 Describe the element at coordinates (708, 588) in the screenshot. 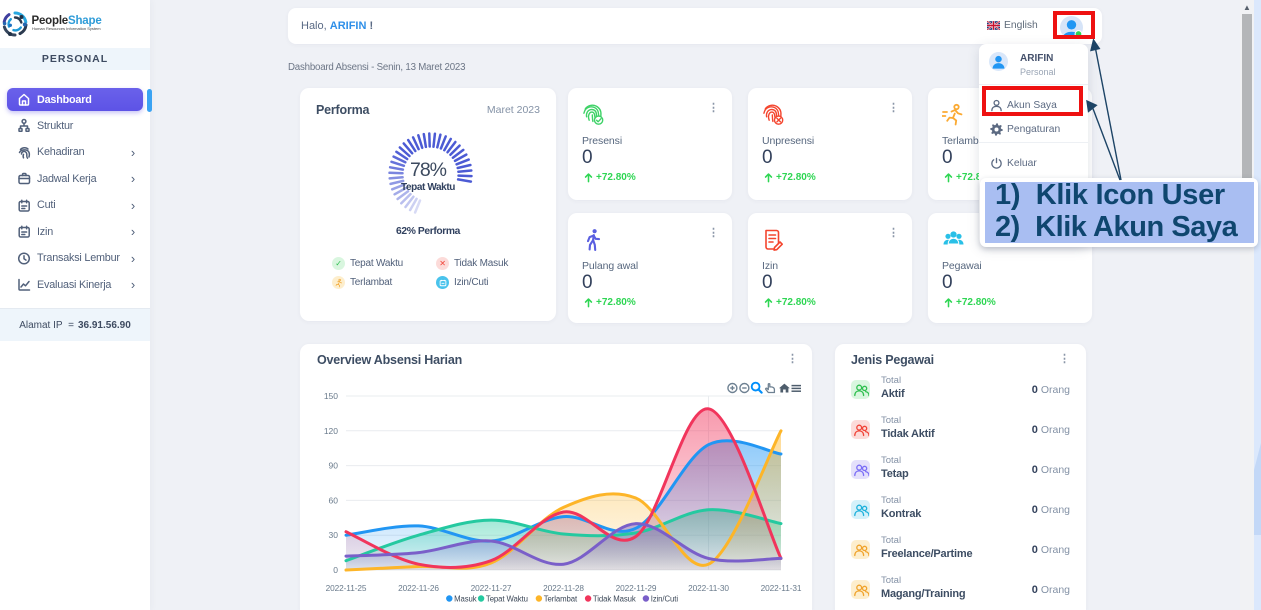

I see `svg-text: 2022-11-30` at that location.